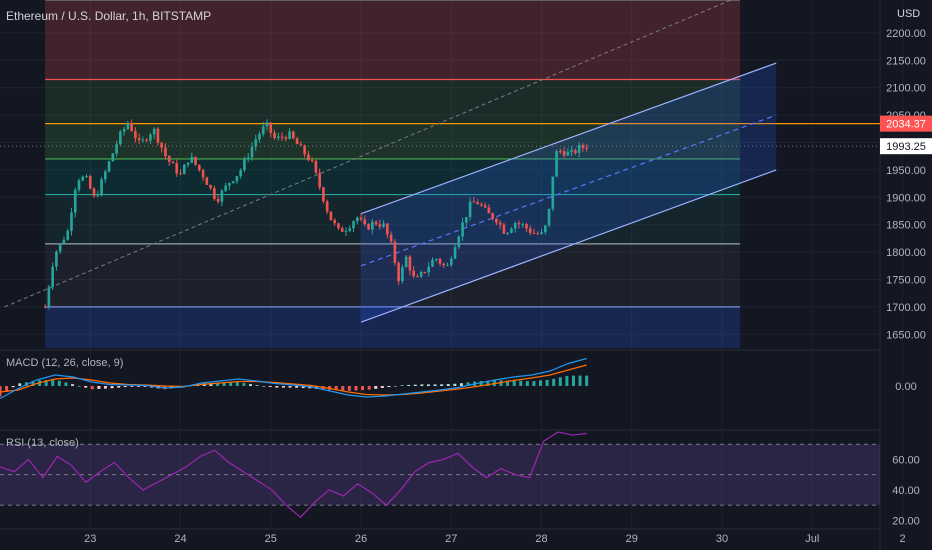 The image size is (932, 550). Describe the element at coordinates (65, 363) in the screenshot. I see `macd-indicator-label: MACD (12, 26, close, 9)` at that location.